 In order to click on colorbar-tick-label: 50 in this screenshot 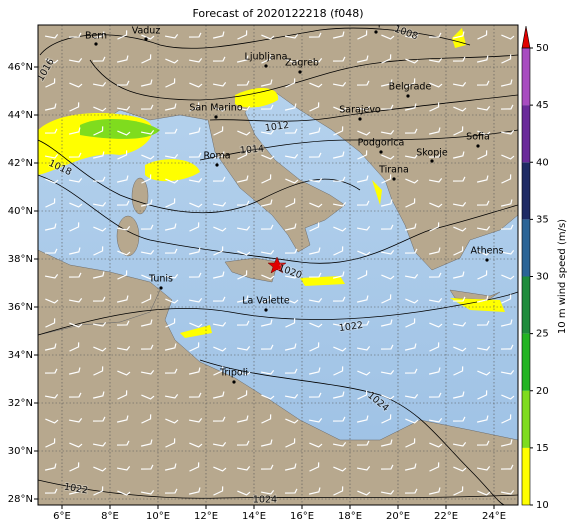, I will do `click(542, 48)`.